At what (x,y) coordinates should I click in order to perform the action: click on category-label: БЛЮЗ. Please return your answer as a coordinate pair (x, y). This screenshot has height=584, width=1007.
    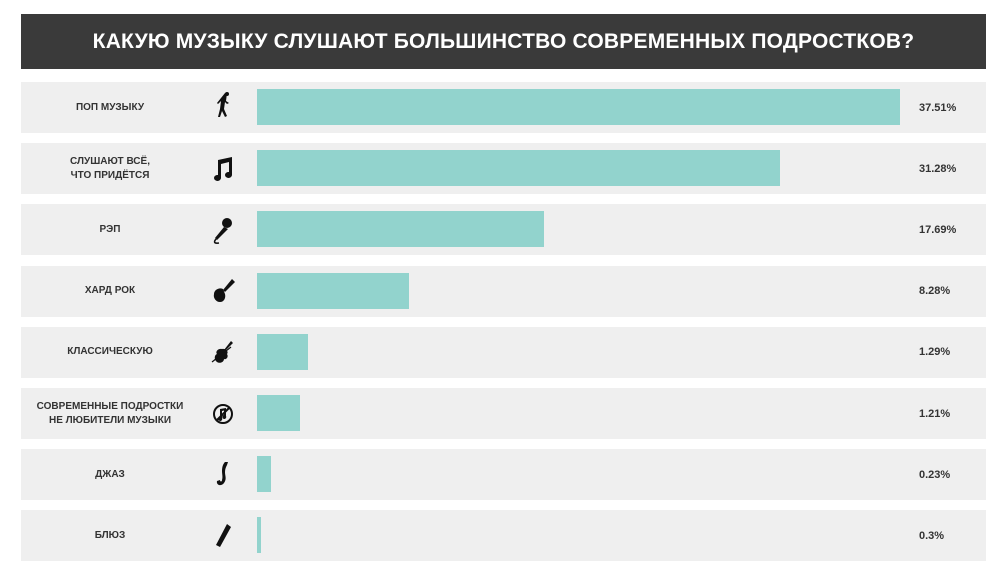
    Looking at the image, I should click on (110, 535).